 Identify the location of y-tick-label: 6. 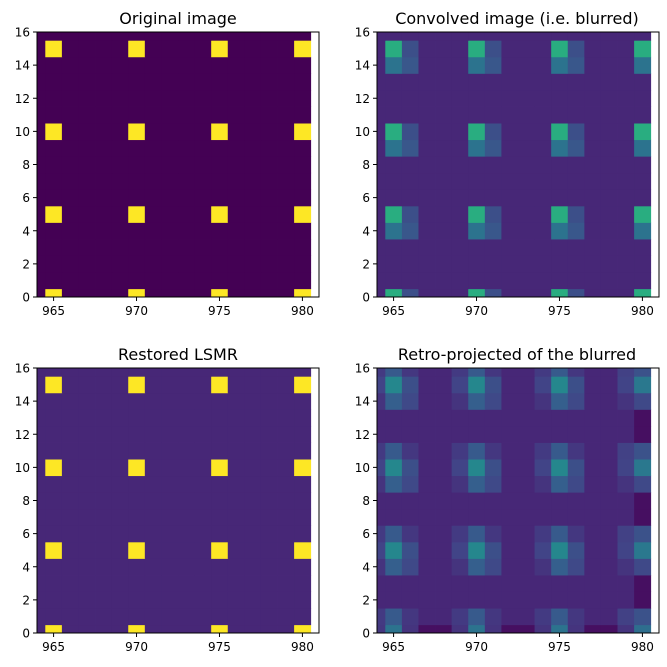
(366, 534).